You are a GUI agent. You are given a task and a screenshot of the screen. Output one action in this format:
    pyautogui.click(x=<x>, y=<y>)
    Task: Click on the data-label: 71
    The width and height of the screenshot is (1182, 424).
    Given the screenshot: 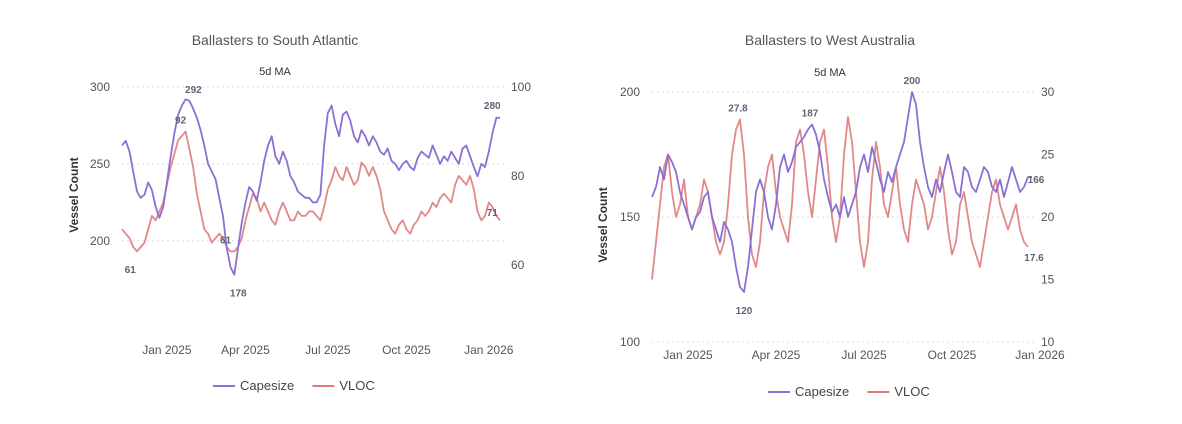 What is the action you would take?
    pyautogui.click(x=493, y=213)
    